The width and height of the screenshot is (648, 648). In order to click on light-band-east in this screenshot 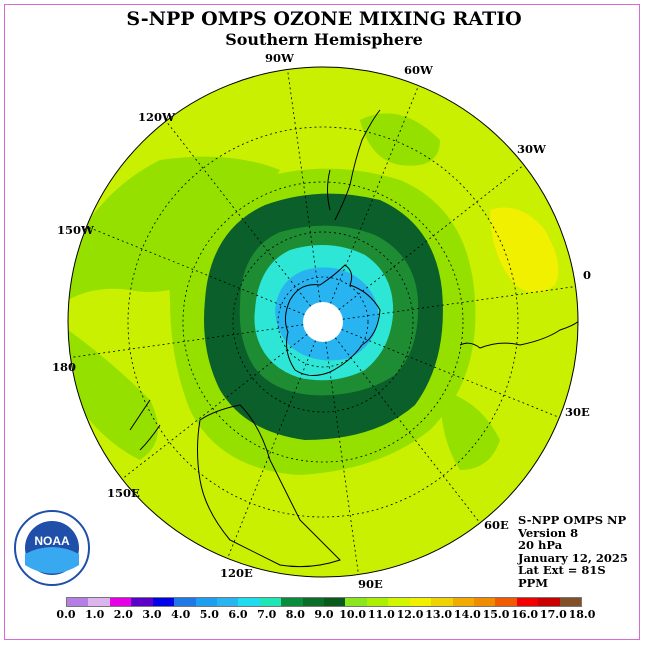, I will do `click(470, 430)`.